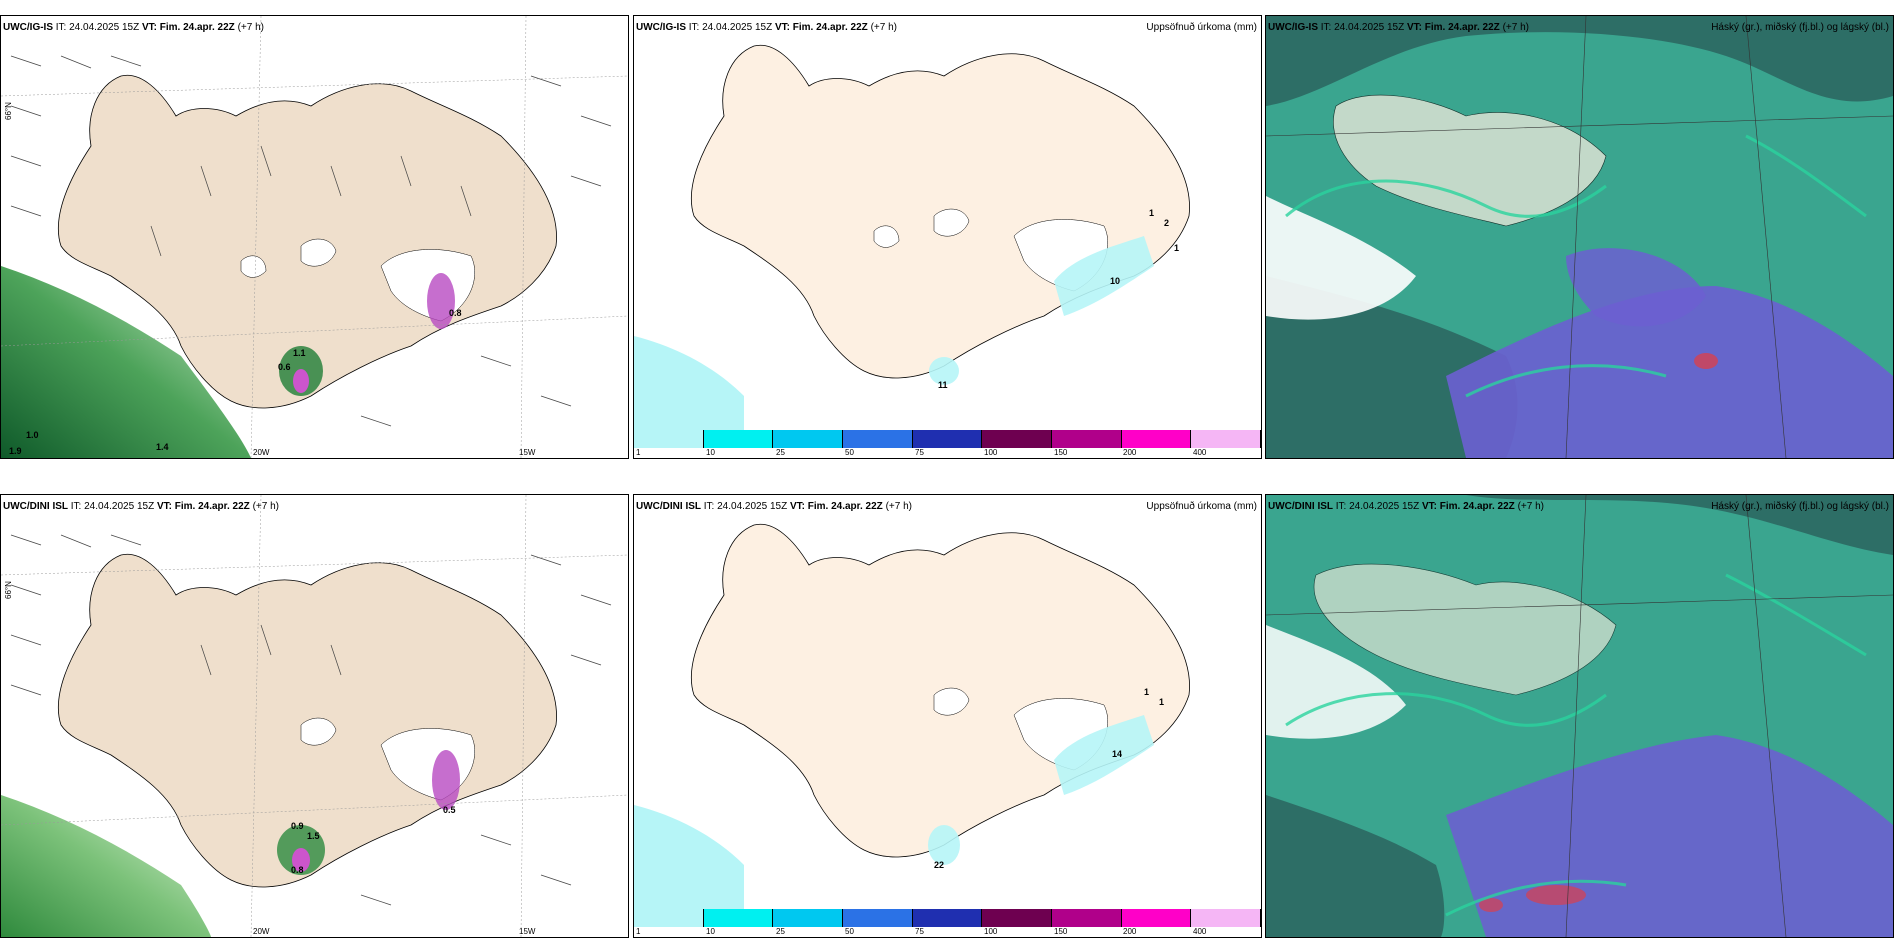  I want to click on wind-value-label: 0.5, so click(449, 810).